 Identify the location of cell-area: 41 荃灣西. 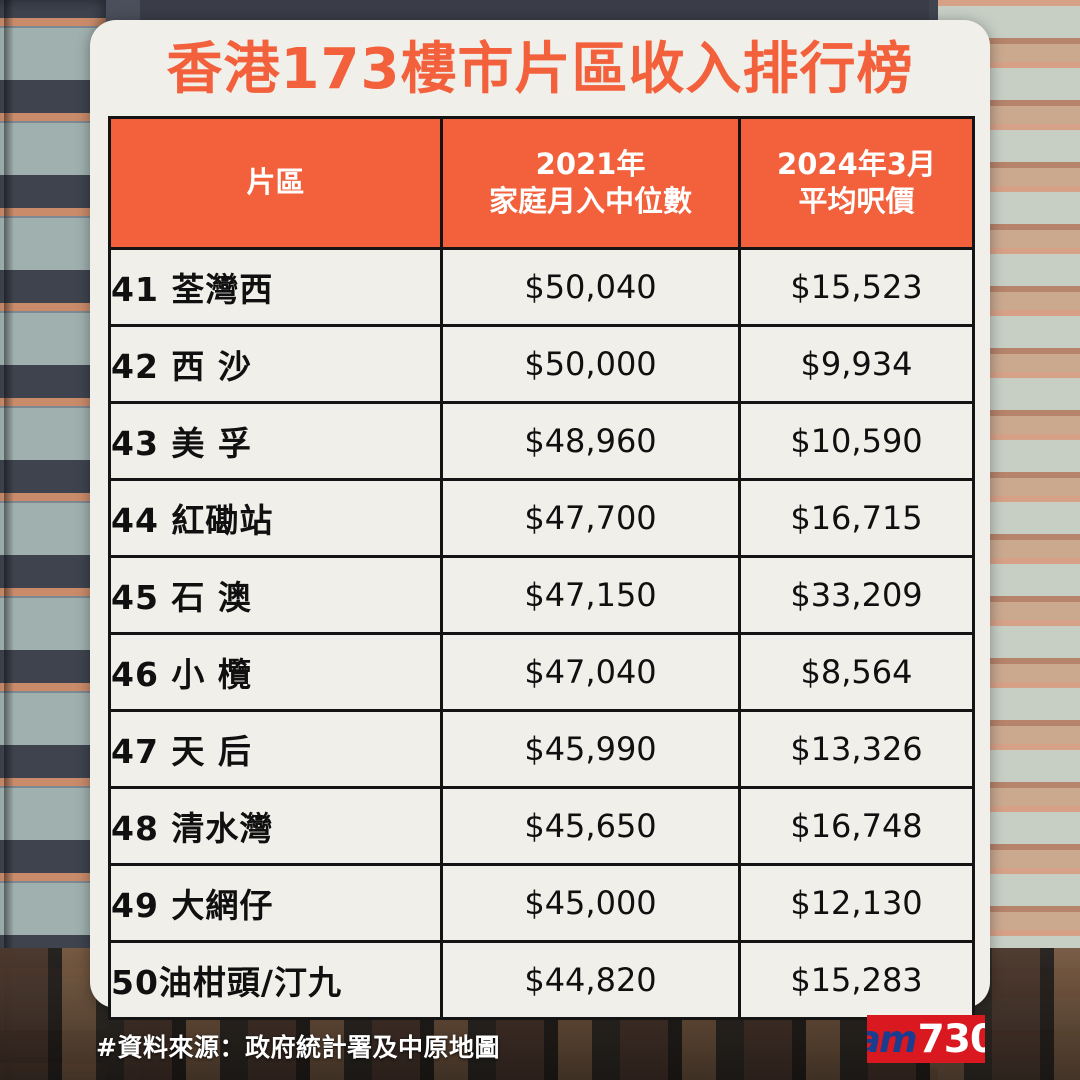
(275, 287).